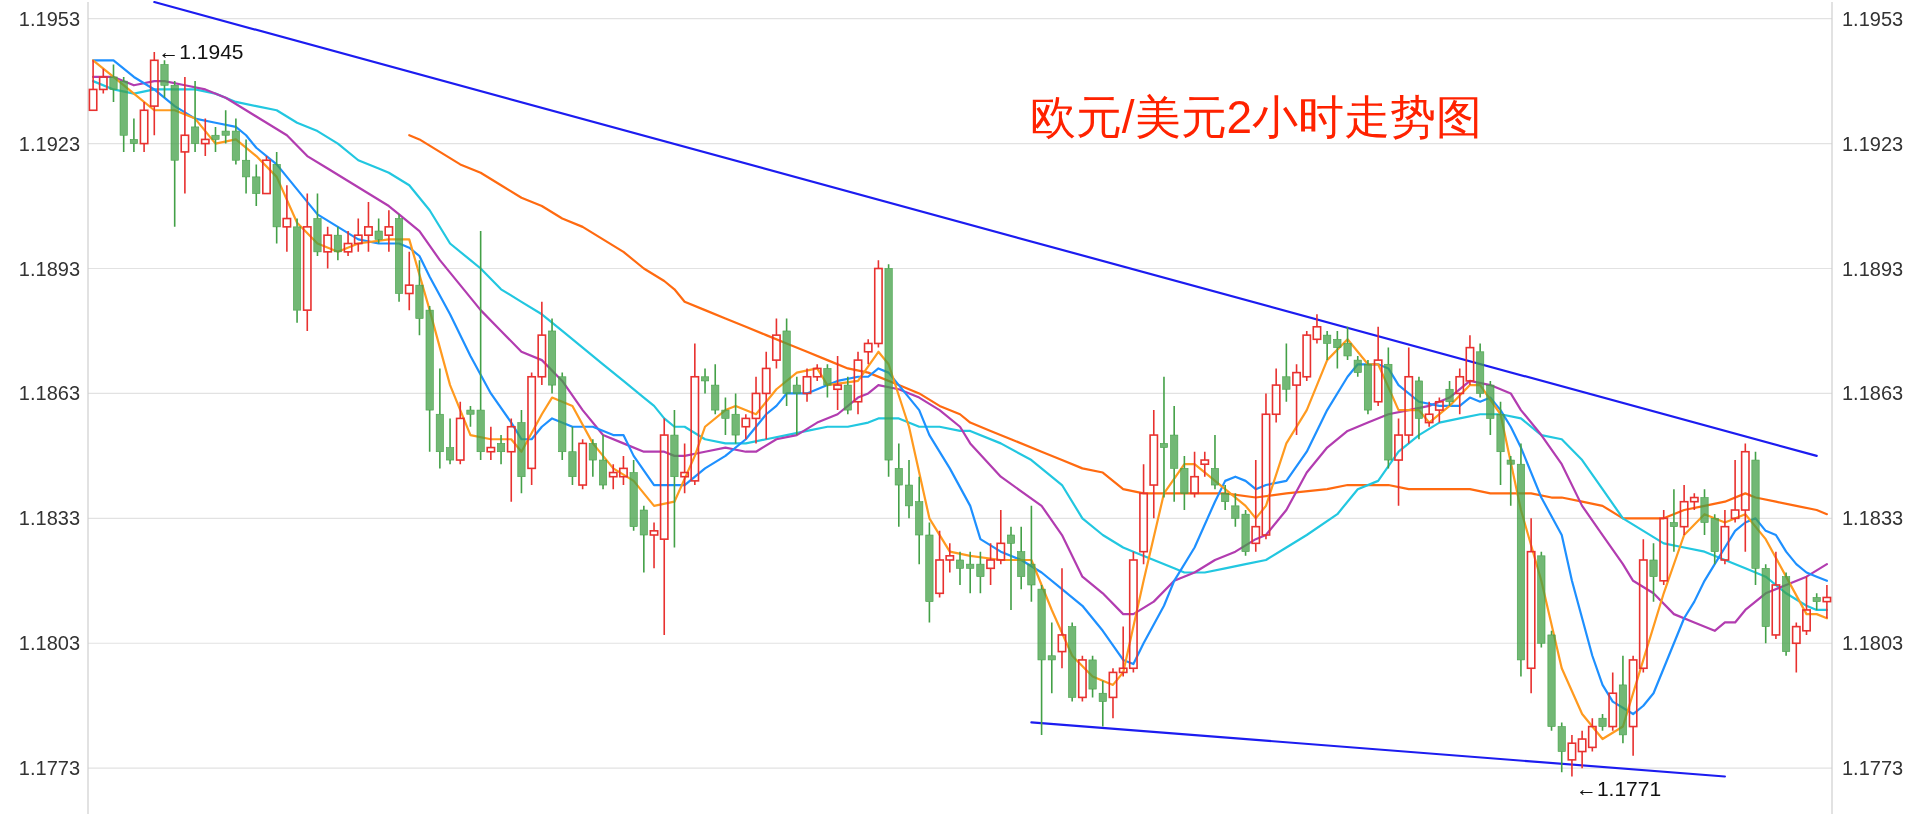 The image size is (1928, 828). Describe the element at coordinates (1873, 393) in the screenshot. I see `y2-tick-label: 1.1863` at that location.